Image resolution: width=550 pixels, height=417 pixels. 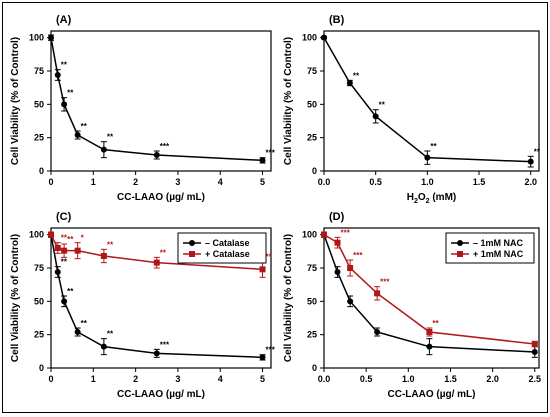 I want to click on series-2: ***********, so click(x=429, y=288).